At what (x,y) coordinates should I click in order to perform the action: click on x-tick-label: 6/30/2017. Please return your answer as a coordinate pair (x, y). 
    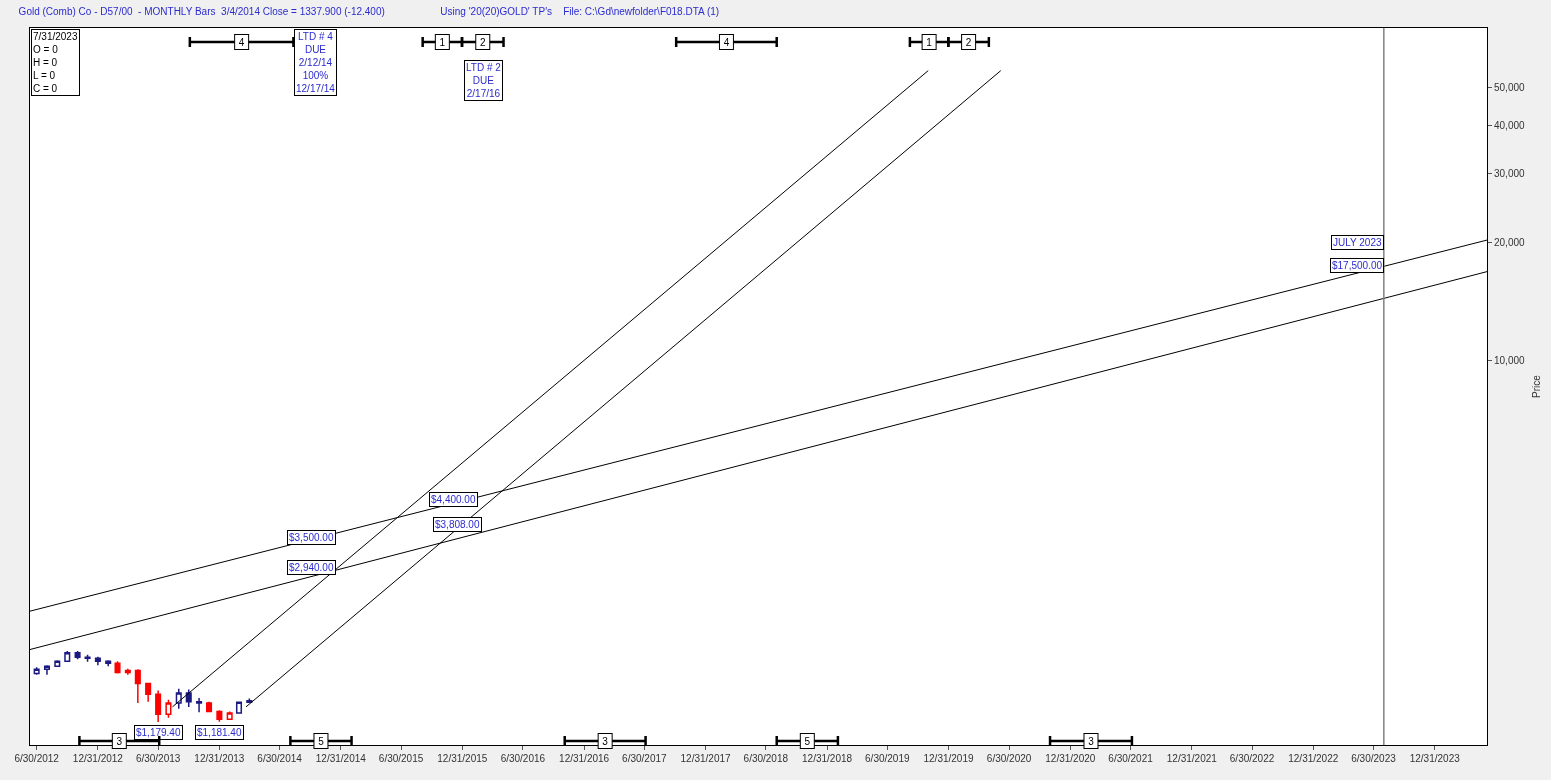
    Looking at the image, I should click on (645, 758).